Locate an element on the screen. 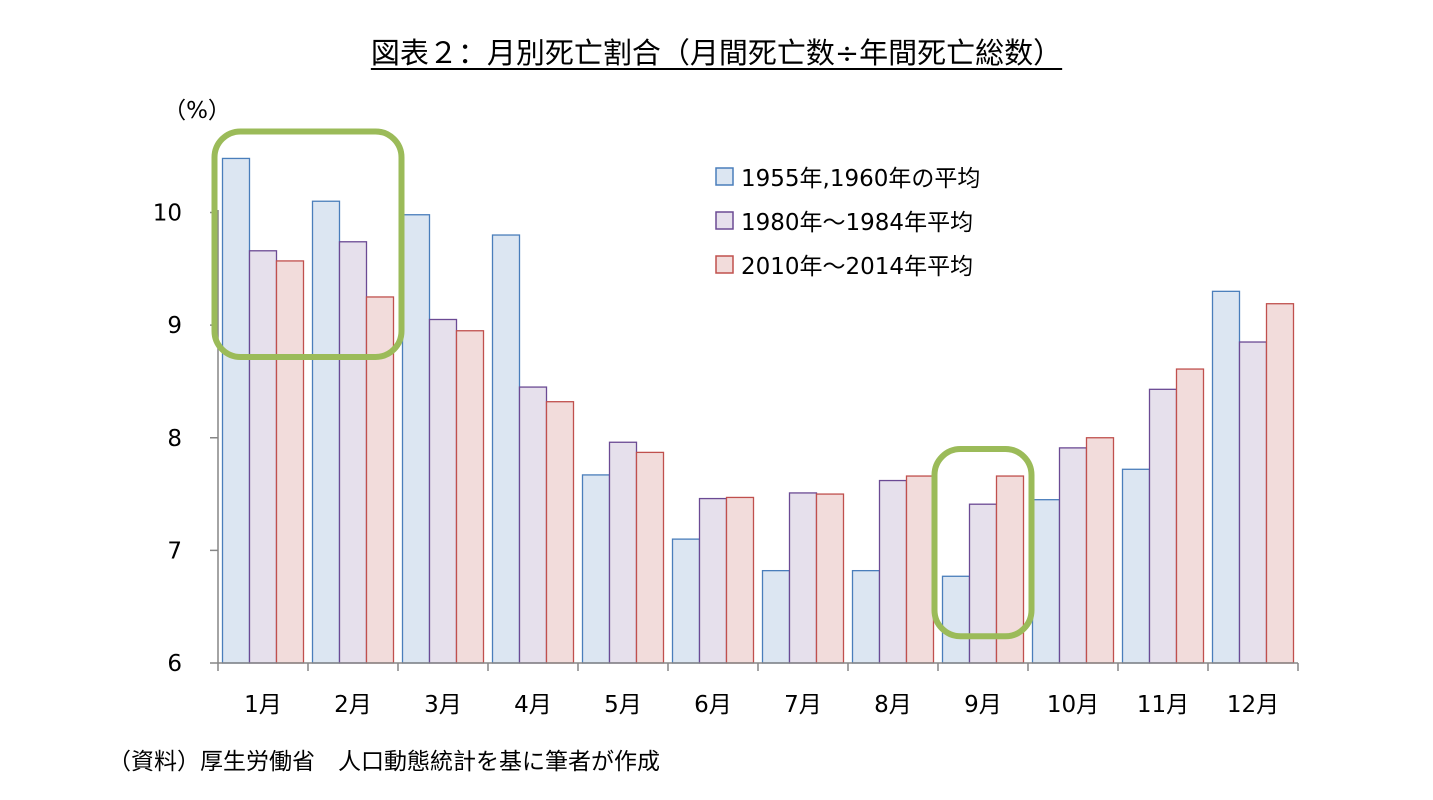  legend-label: 2010年～2014年平均 is located at coordinates (857, 267).